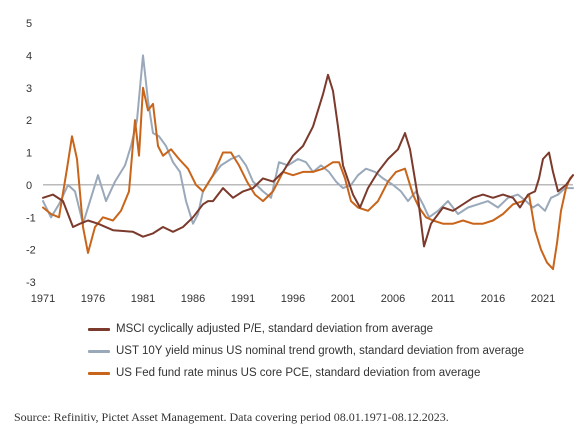 This screenshot has width=587, height=428. What do you see at coordinates (443, 299) in the screenshot?
I see `x-tick-label: 2011` at bounding box center [443, 299].